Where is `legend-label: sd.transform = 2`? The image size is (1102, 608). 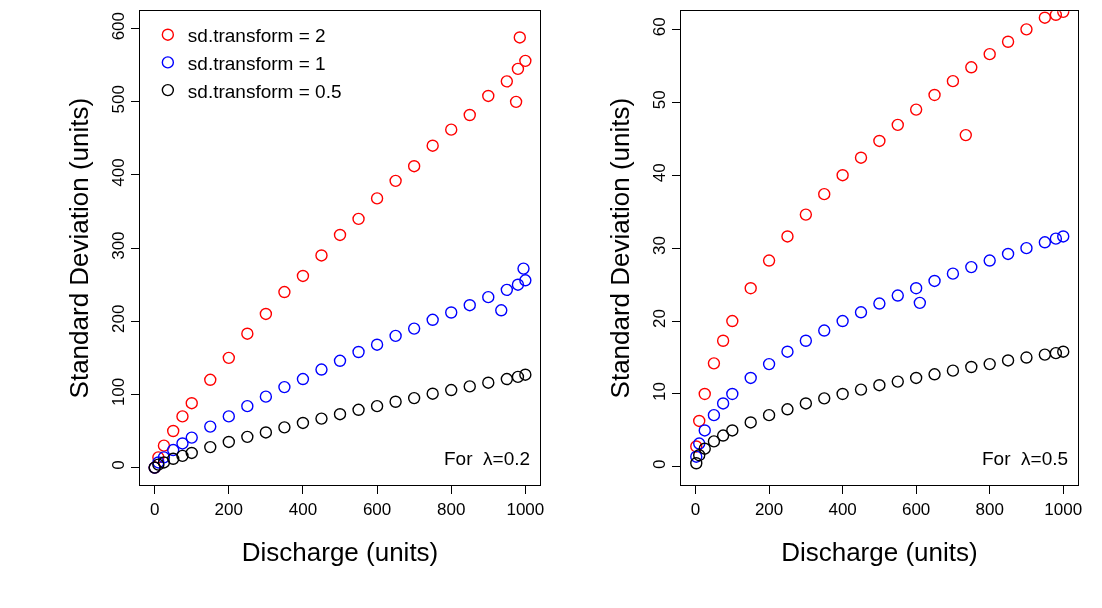 legend-label: sd.transform = 2 is located at coordinates (256, 36).